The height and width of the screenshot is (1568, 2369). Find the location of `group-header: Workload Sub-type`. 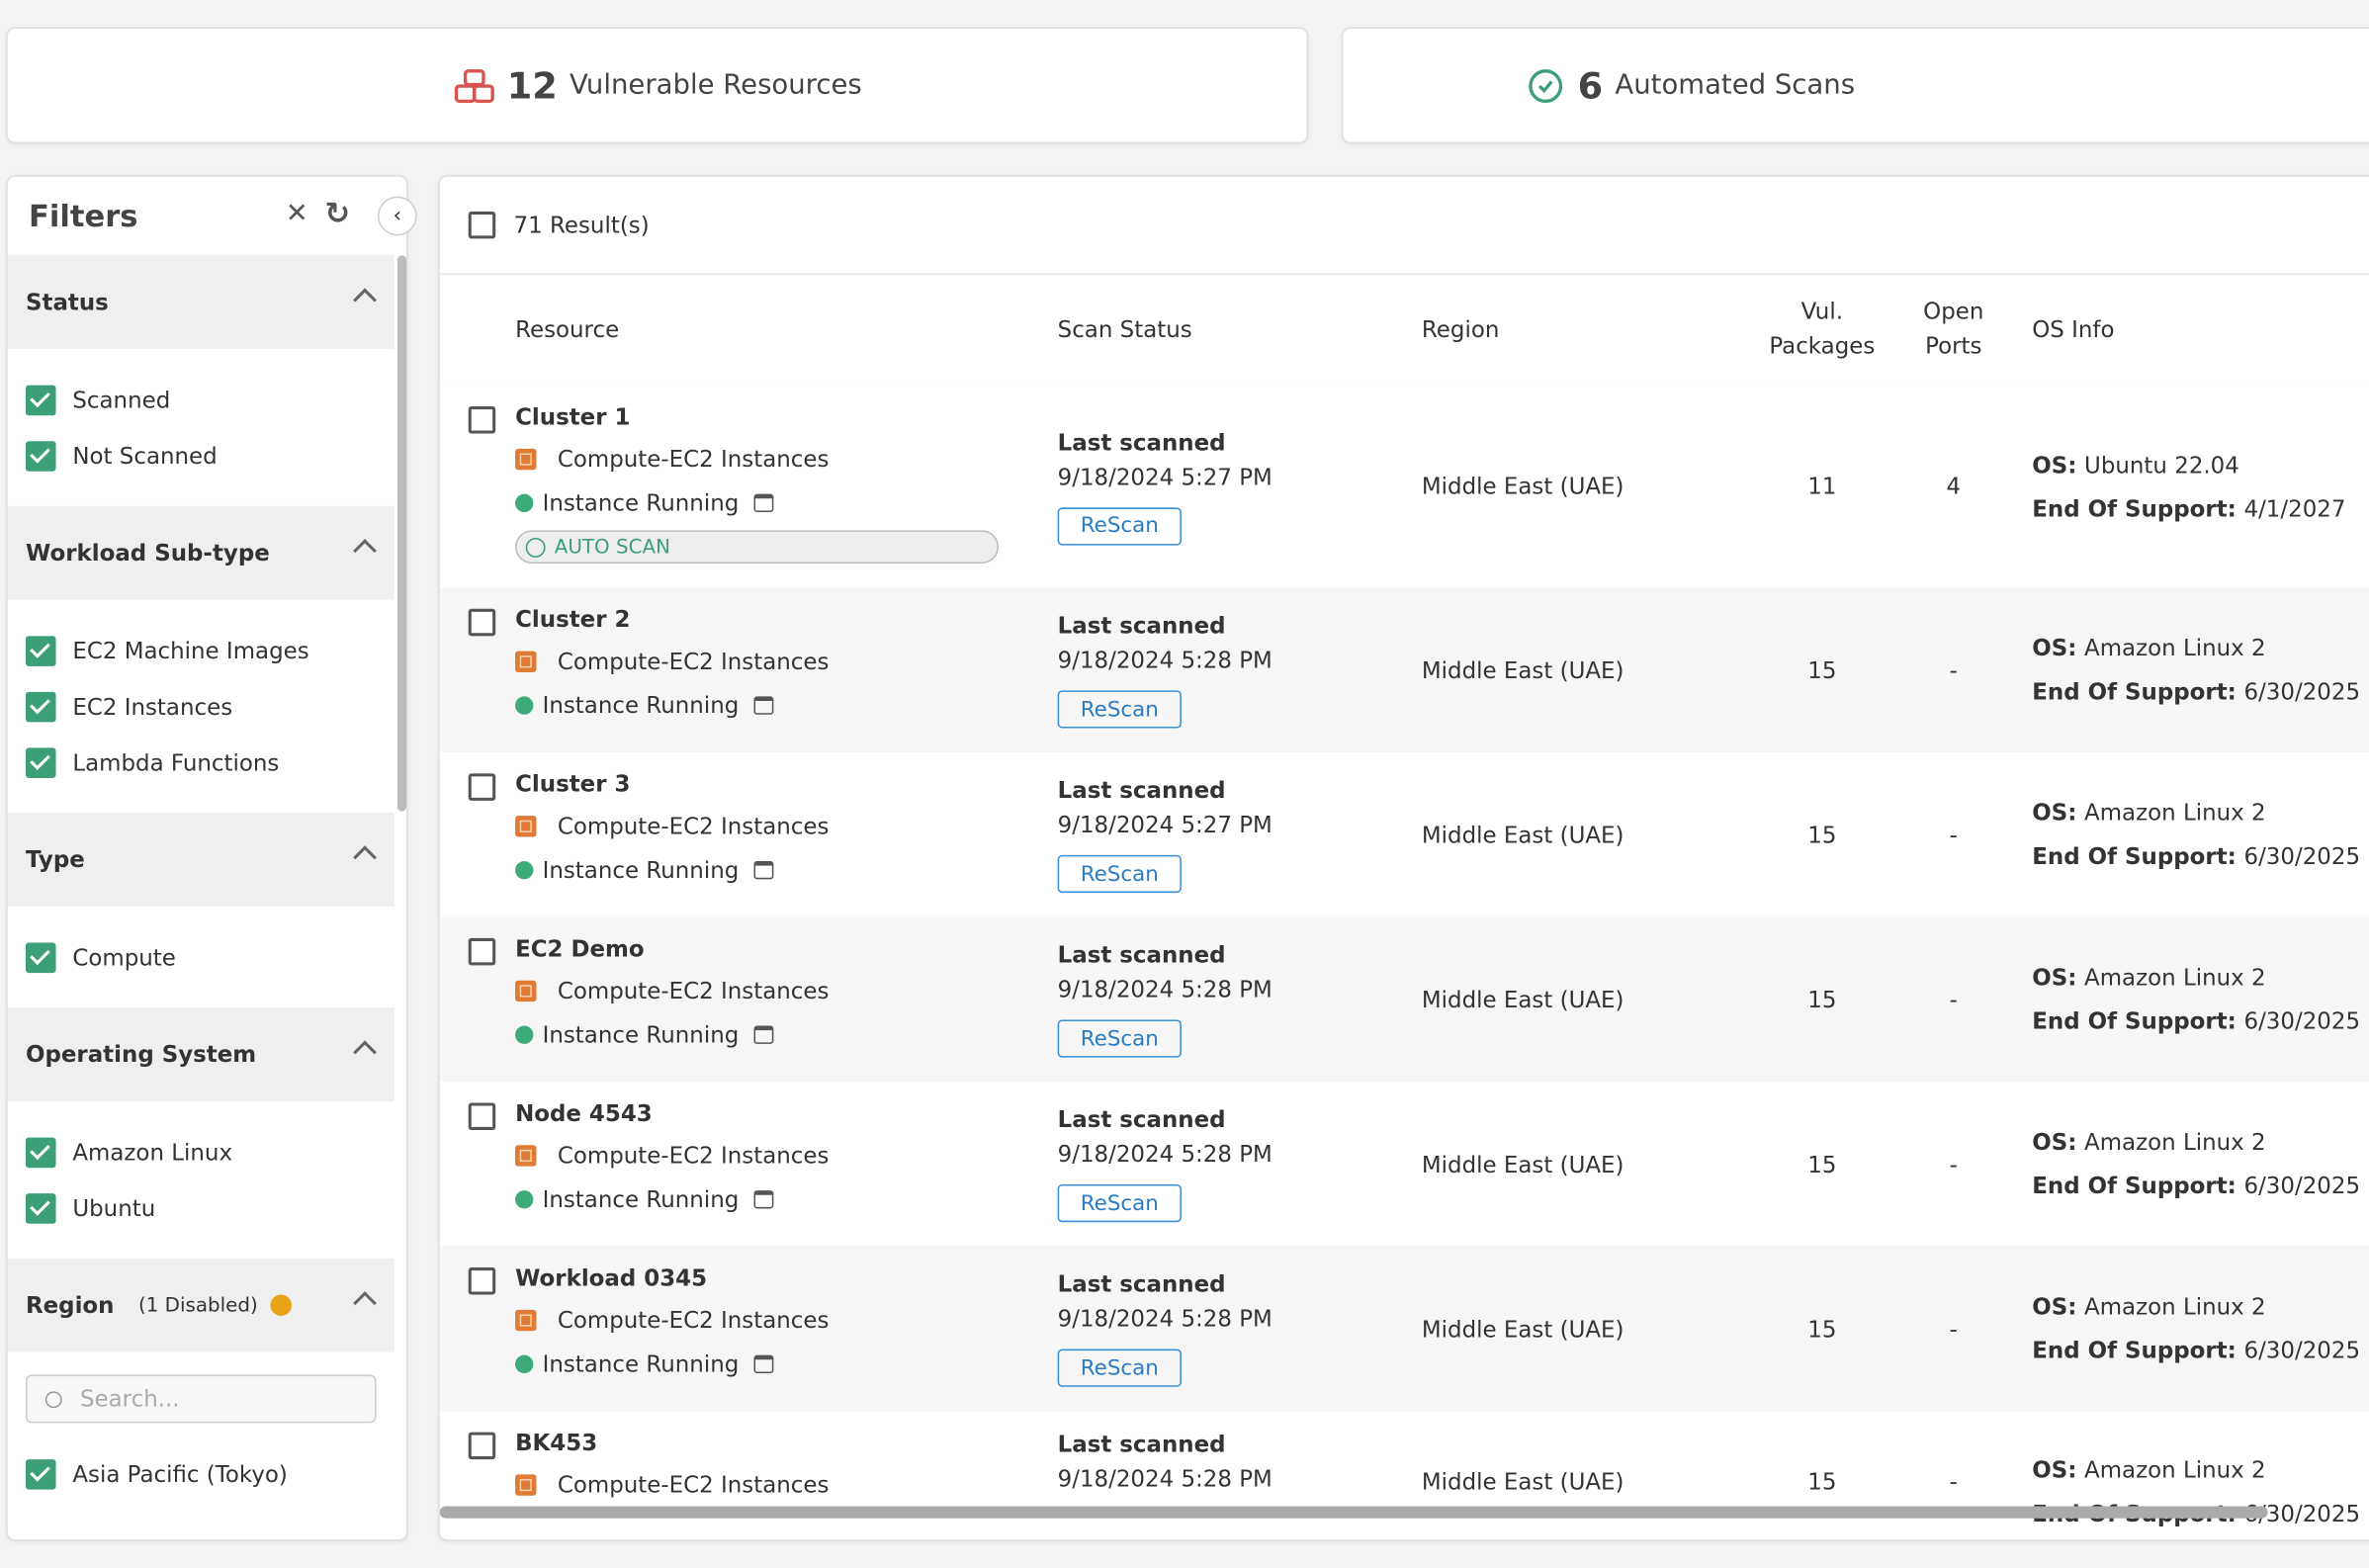

group-header: Workload Sub-type is located at coordinates (202, 553).